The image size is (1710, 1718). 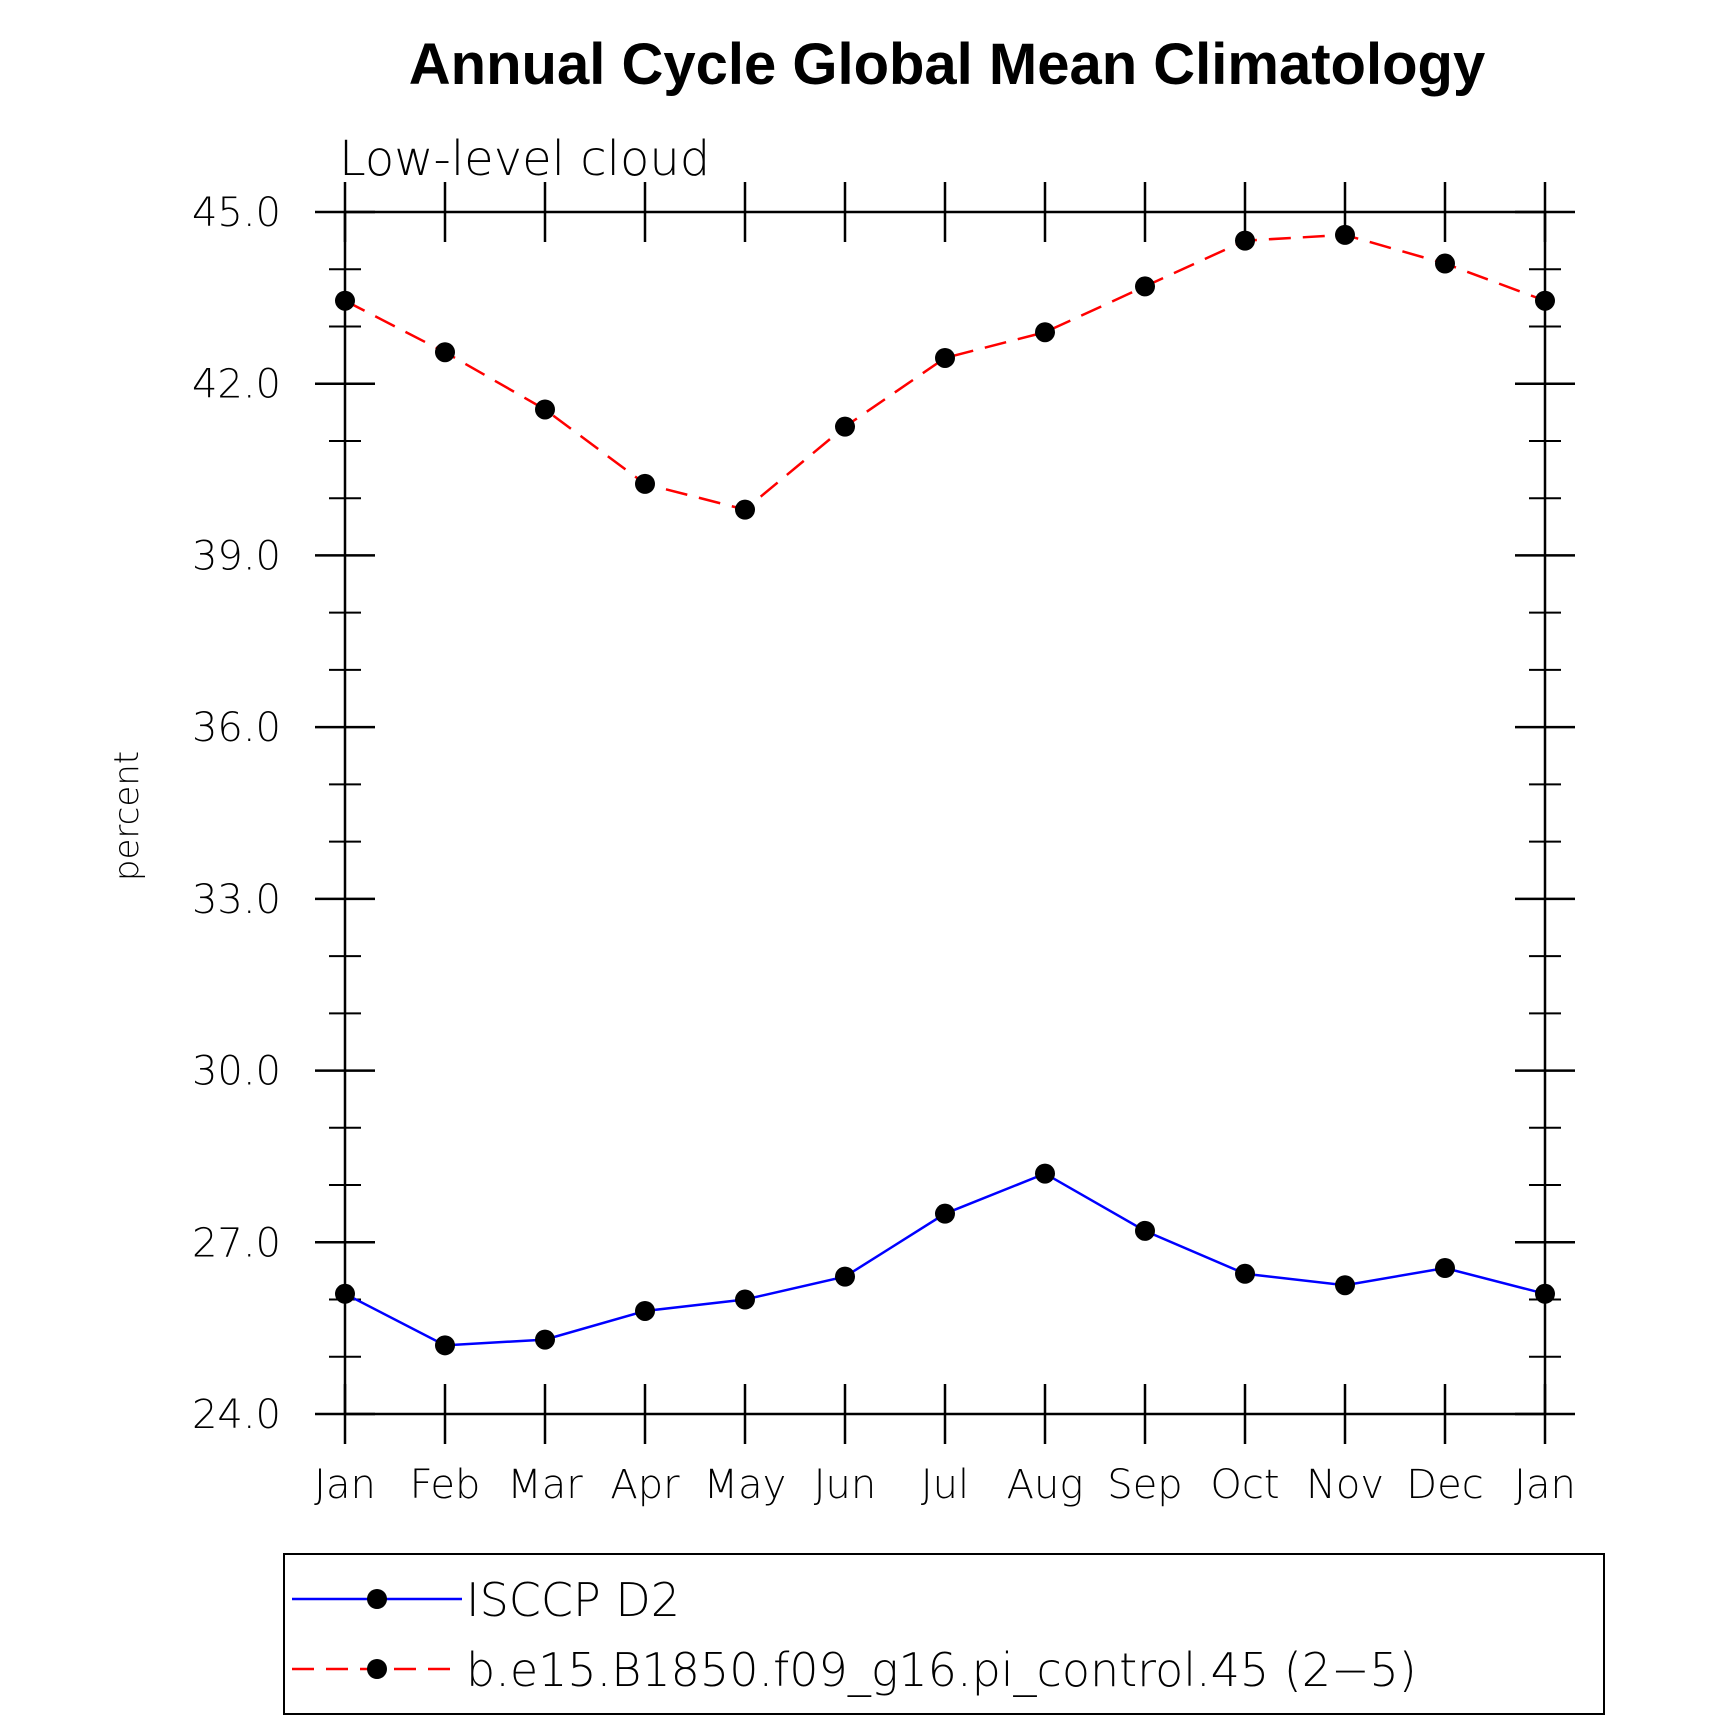 What do you see at coordinates (1345, 1485) in the screenshot?
I see `x-tick-label: Nov` at bounding box center [1345, 1485].